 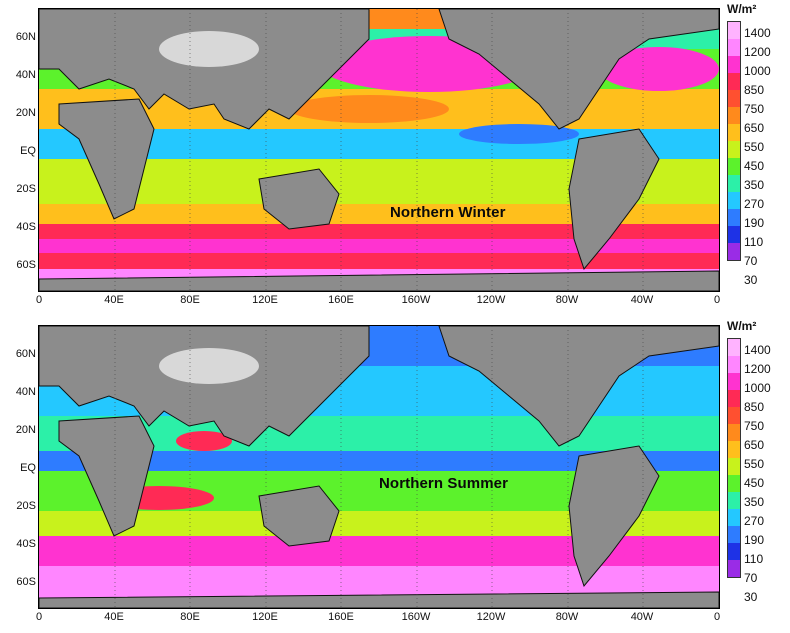 What do you see at coordinates (114, 300) in the screenshot?
I see `lon-label-40e: 40E` at bounding box center [114, 300].